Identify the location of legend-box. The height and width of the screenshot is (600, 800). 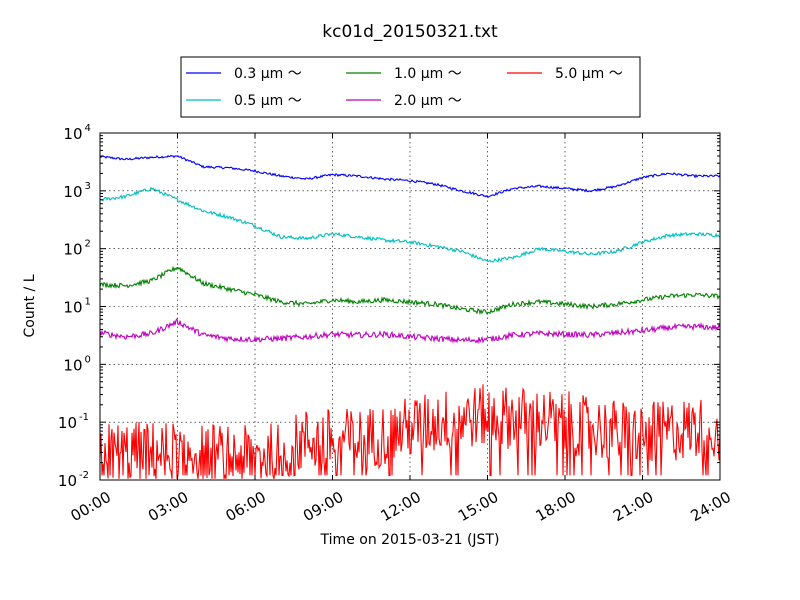
(410, 87).